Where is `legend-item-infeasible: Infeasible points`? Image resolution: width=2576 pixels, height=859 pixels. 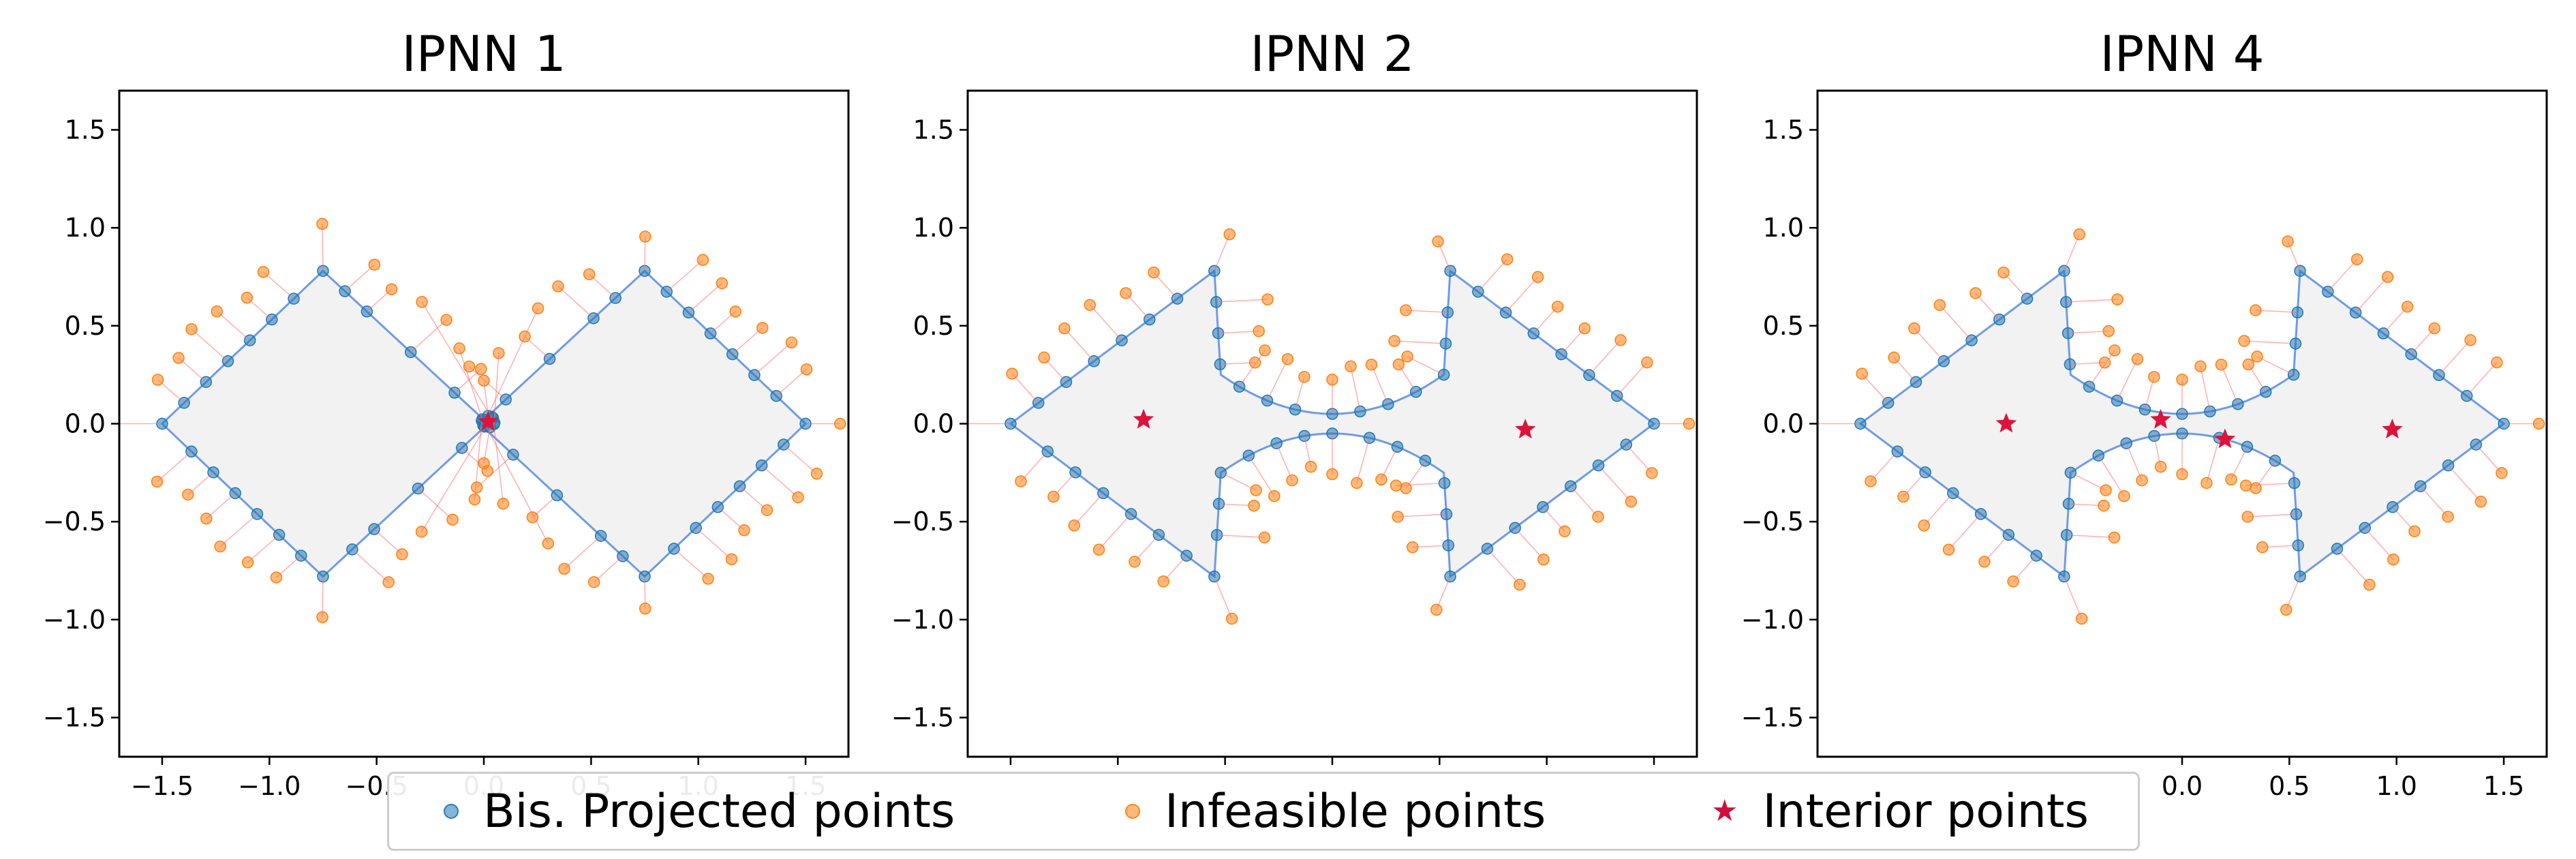
legend-item-infeasible: Infeasible points is located at coordinates (1335, 811).